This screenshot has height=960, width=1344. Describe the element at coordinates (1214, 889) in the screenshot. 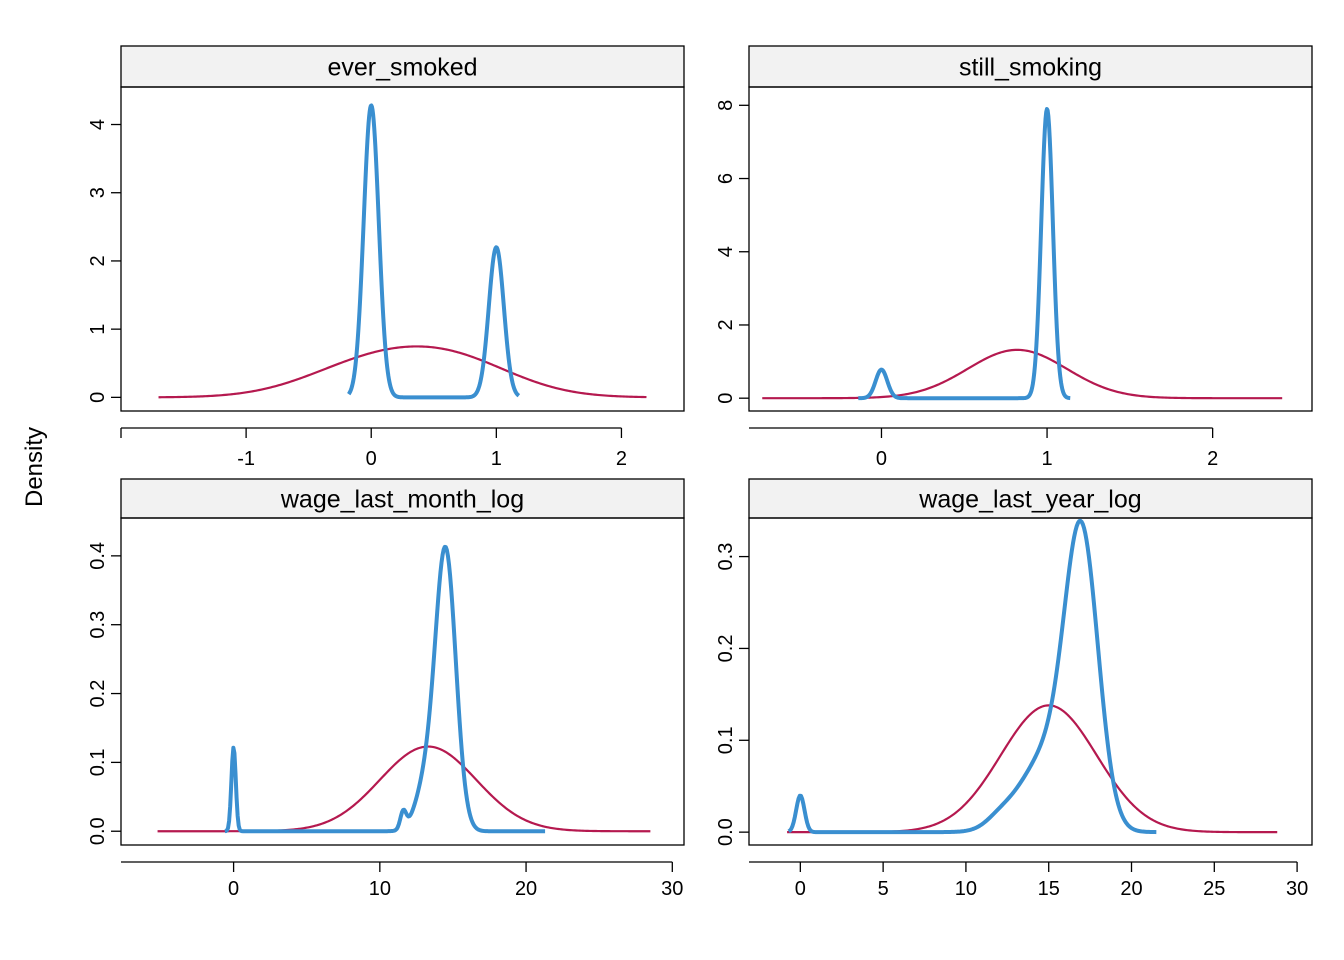

I see `x-tick-label: 25` at that location.